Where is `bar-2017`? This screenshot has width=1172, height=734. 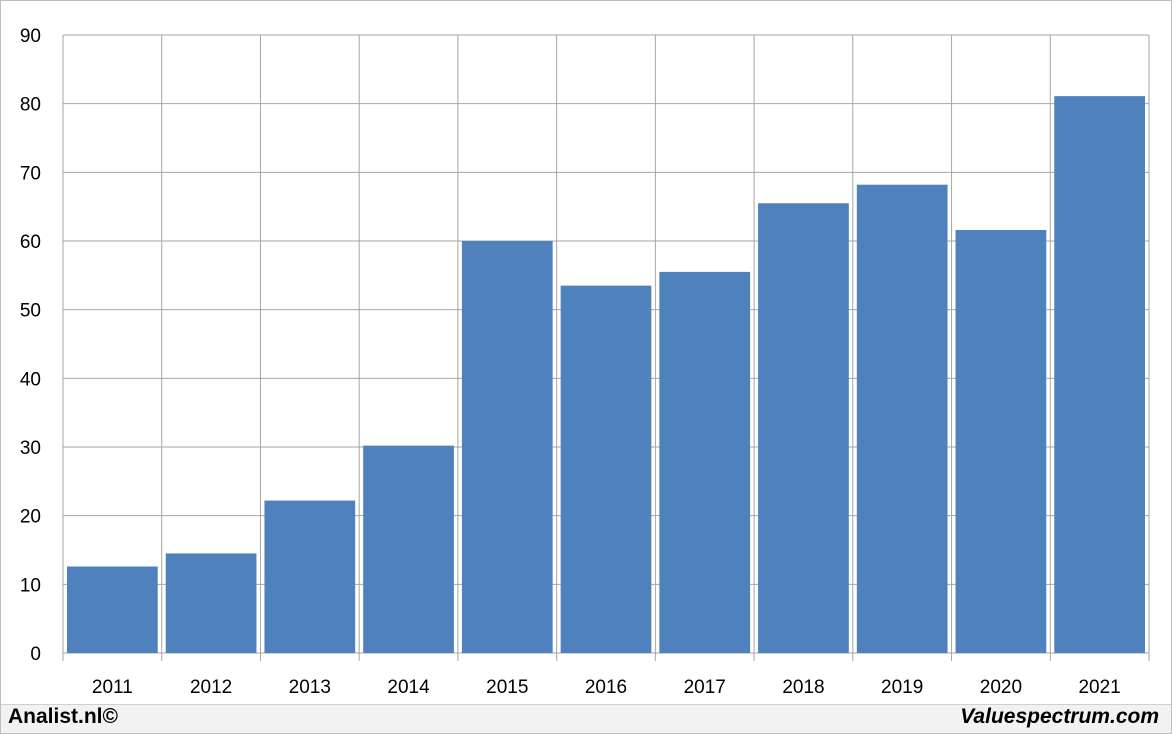 bar-2017 is located at coordinates (705, 462).